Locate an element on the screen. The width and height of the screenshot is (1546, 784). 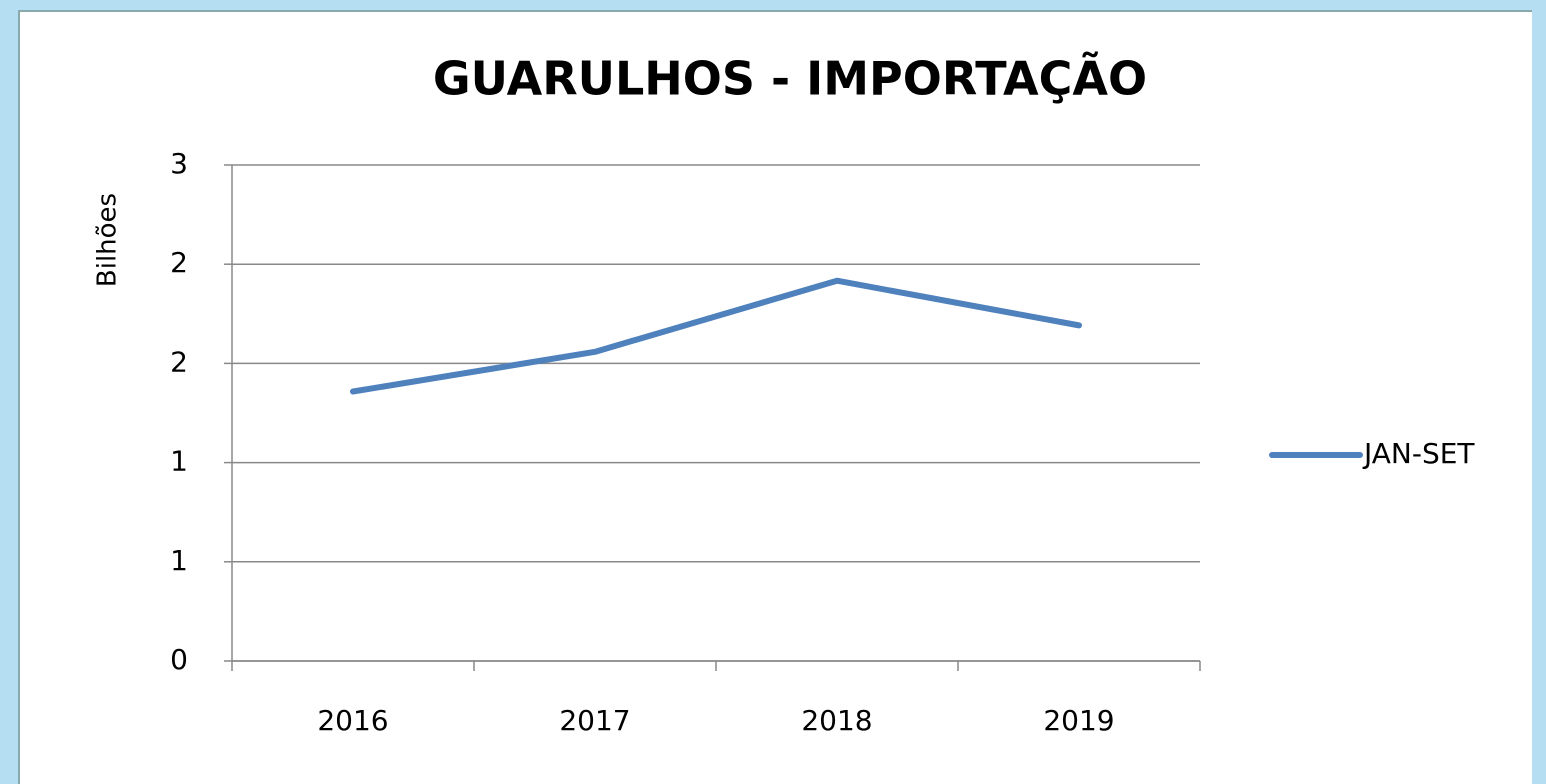
x-tick-label: 2018 is located at coordinates (836, 720).